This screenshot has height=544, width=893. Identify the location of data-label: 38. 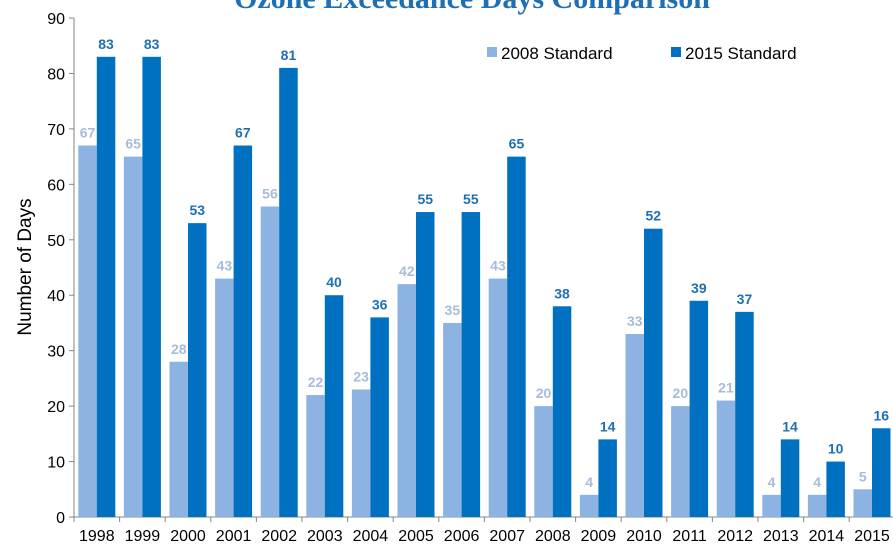
(562, 293).